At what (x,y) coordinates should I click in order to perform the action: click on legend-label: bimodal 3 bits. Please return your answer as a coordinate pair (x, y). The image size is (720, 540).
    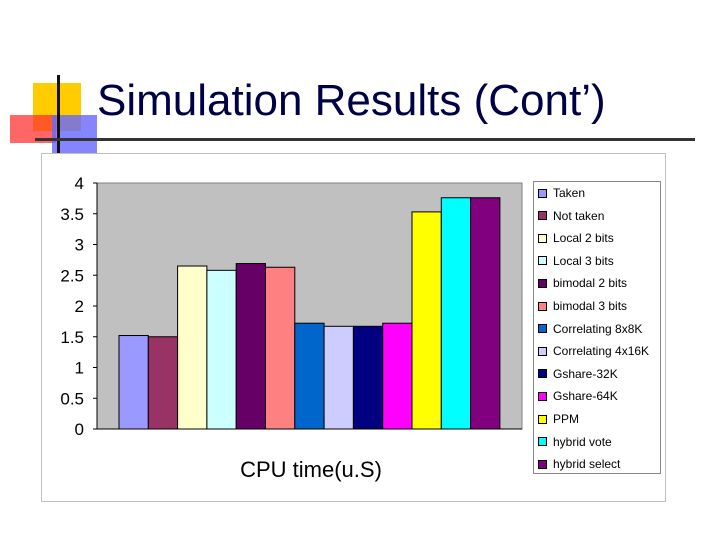
    Looking at the image, I should click on (590, 306).